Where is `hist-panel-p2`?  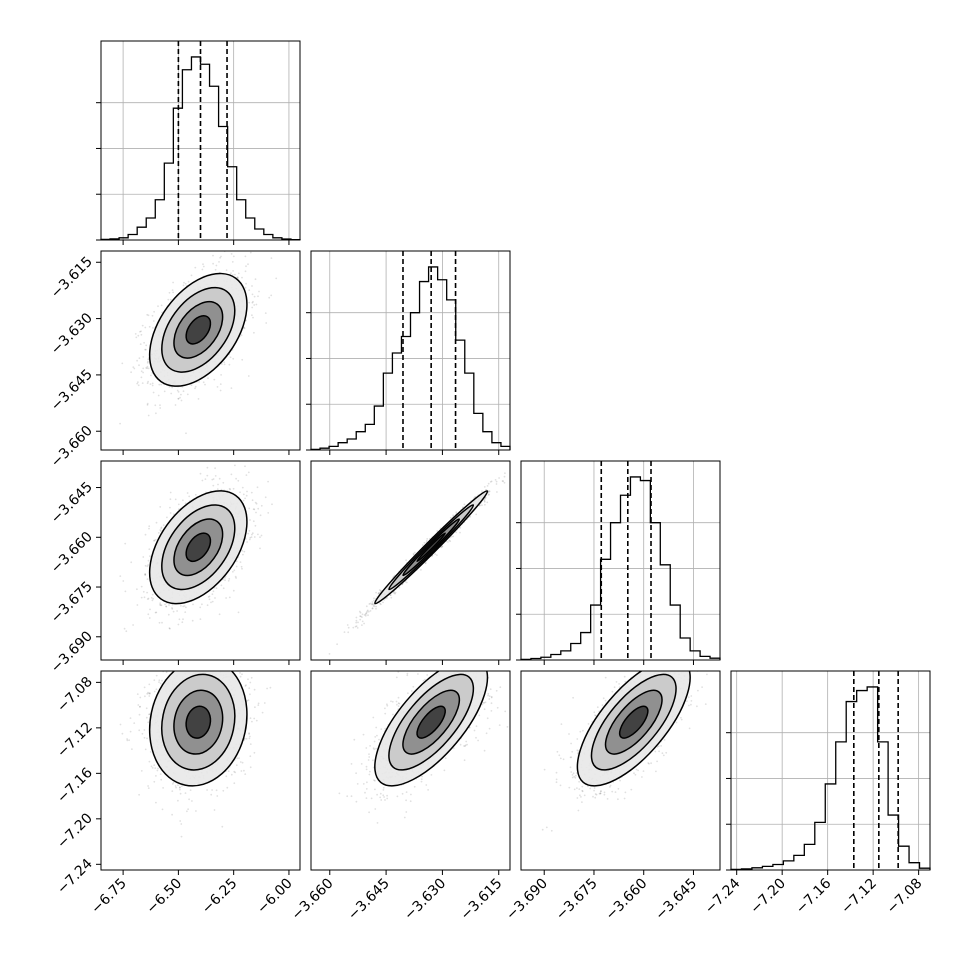
hist-panel-p2 is located at coordinates (408, 352).